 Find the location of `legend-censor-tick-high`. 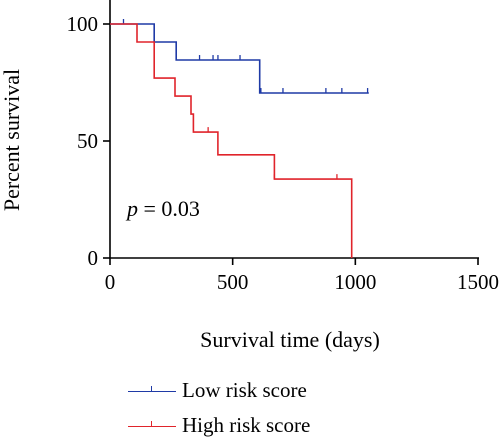

legend-censor-tick-high is located at coordinates (151, 423).